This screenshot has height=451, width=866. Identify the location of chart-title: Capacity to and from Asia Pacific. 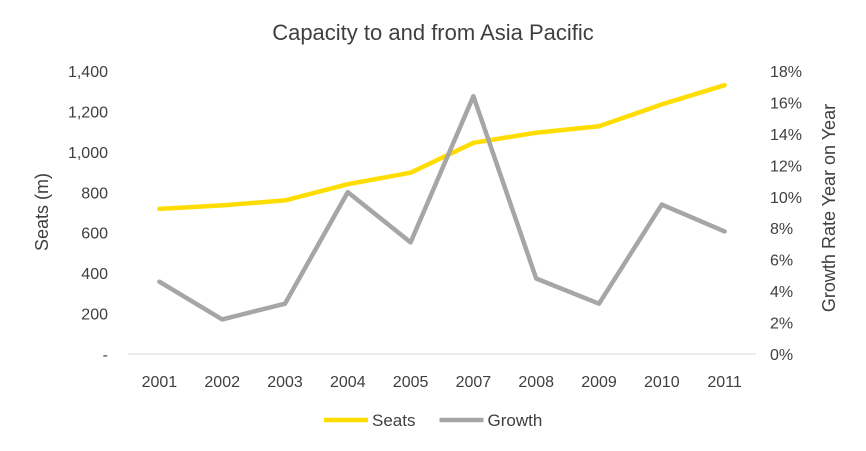
(433, 32).